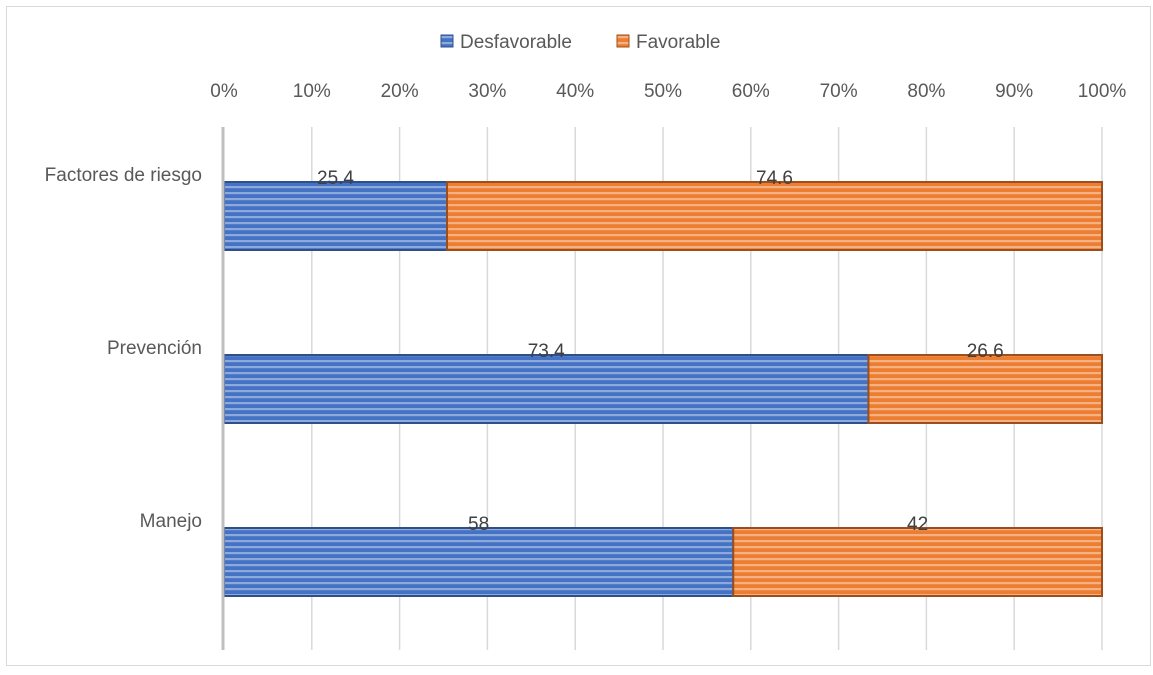  Describe the element at coordinates (487, 91) in the screenshot. I see `x-tick-label: 30%` at that location.